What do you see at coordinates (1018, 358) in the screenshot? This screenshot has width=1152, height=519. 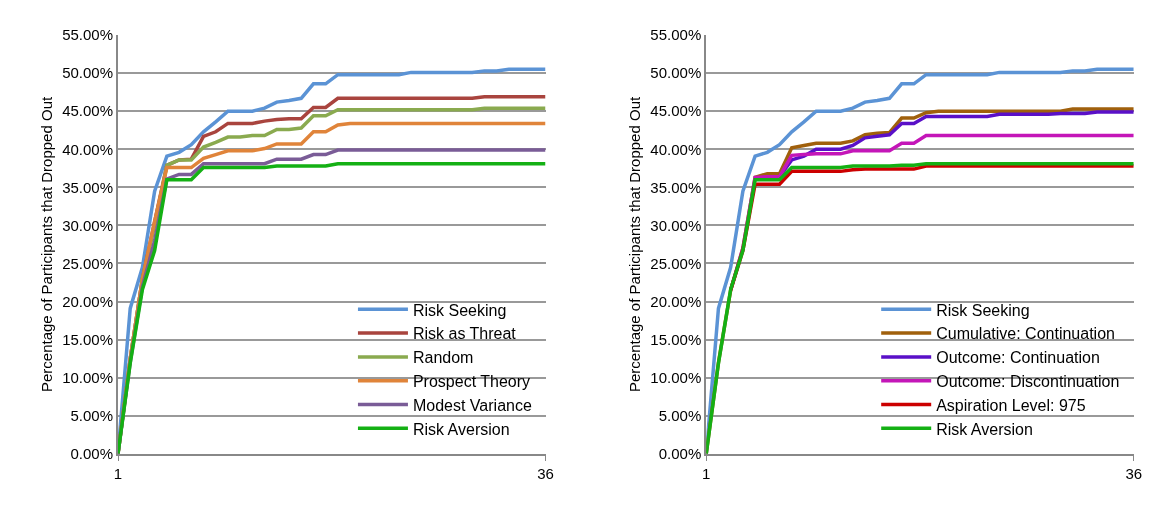 I see `legend-label: Outcome: Continuation` at bounding box center [1018, 358].